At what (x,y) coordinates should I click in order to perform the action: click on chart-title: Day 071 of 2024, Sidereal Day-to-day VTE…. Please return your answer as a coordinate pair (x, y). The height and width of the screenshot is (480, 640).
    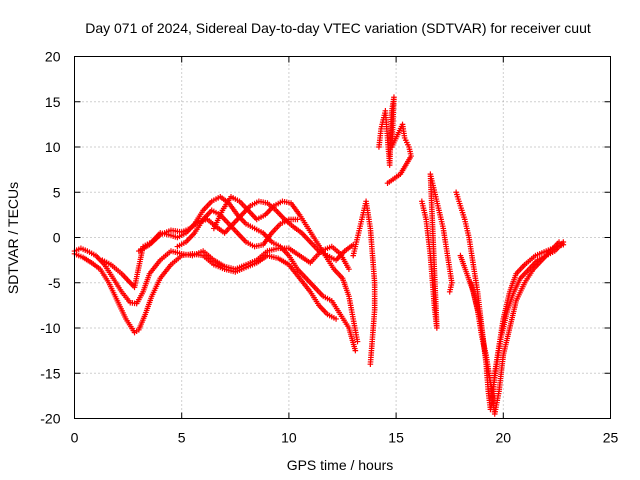
    Looking at the image, I should click on (338, 28).